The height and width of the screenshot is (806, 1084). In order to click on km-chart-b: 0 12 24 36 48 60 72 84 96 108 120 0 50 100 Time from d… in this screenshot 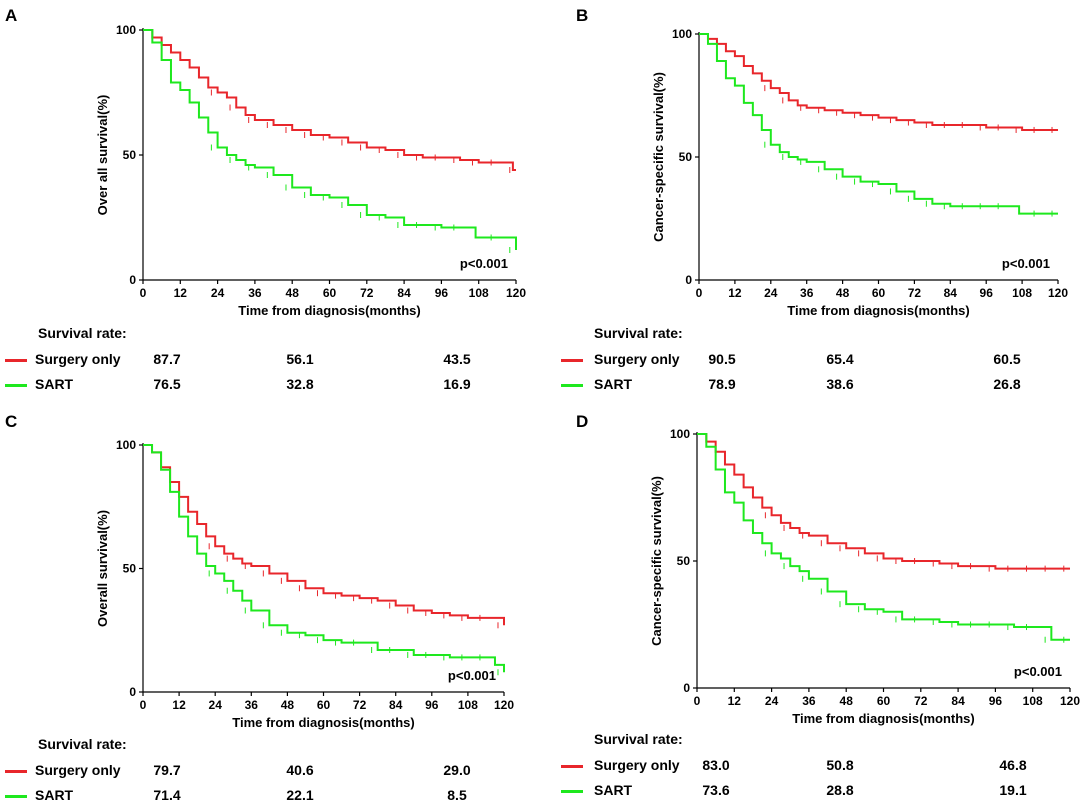, I will do `click(859, 172)`.